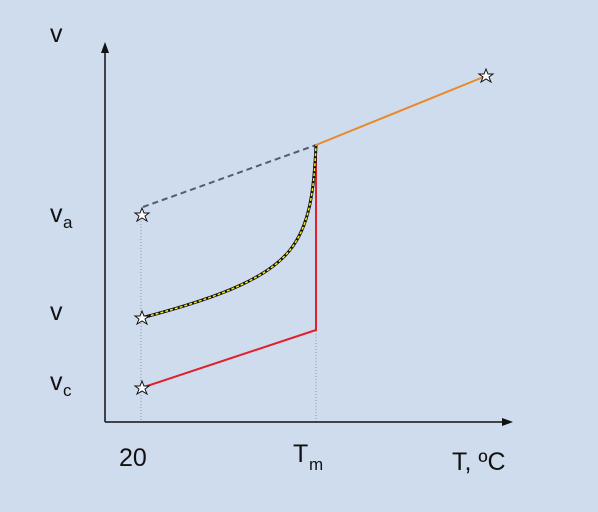 The image size is (598, 512). I want to click on x-axis-label: T, ºC, so click(479, 462).